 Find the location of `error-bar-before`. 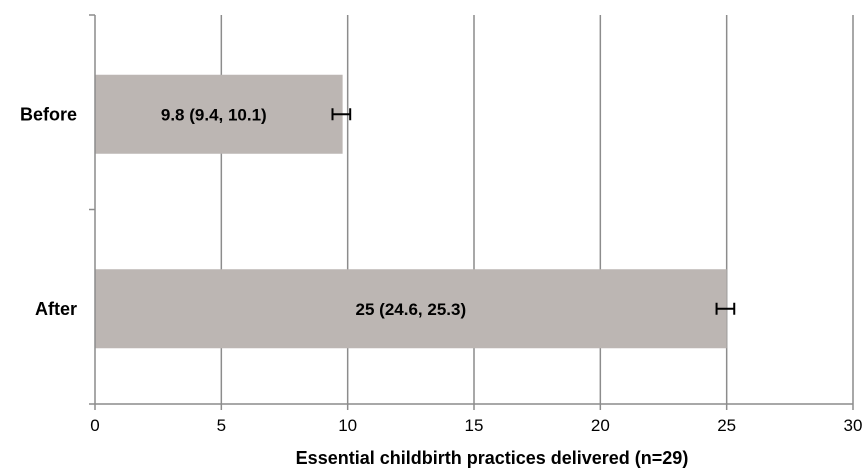

error-bar-before is located at coordinates (341, 114).